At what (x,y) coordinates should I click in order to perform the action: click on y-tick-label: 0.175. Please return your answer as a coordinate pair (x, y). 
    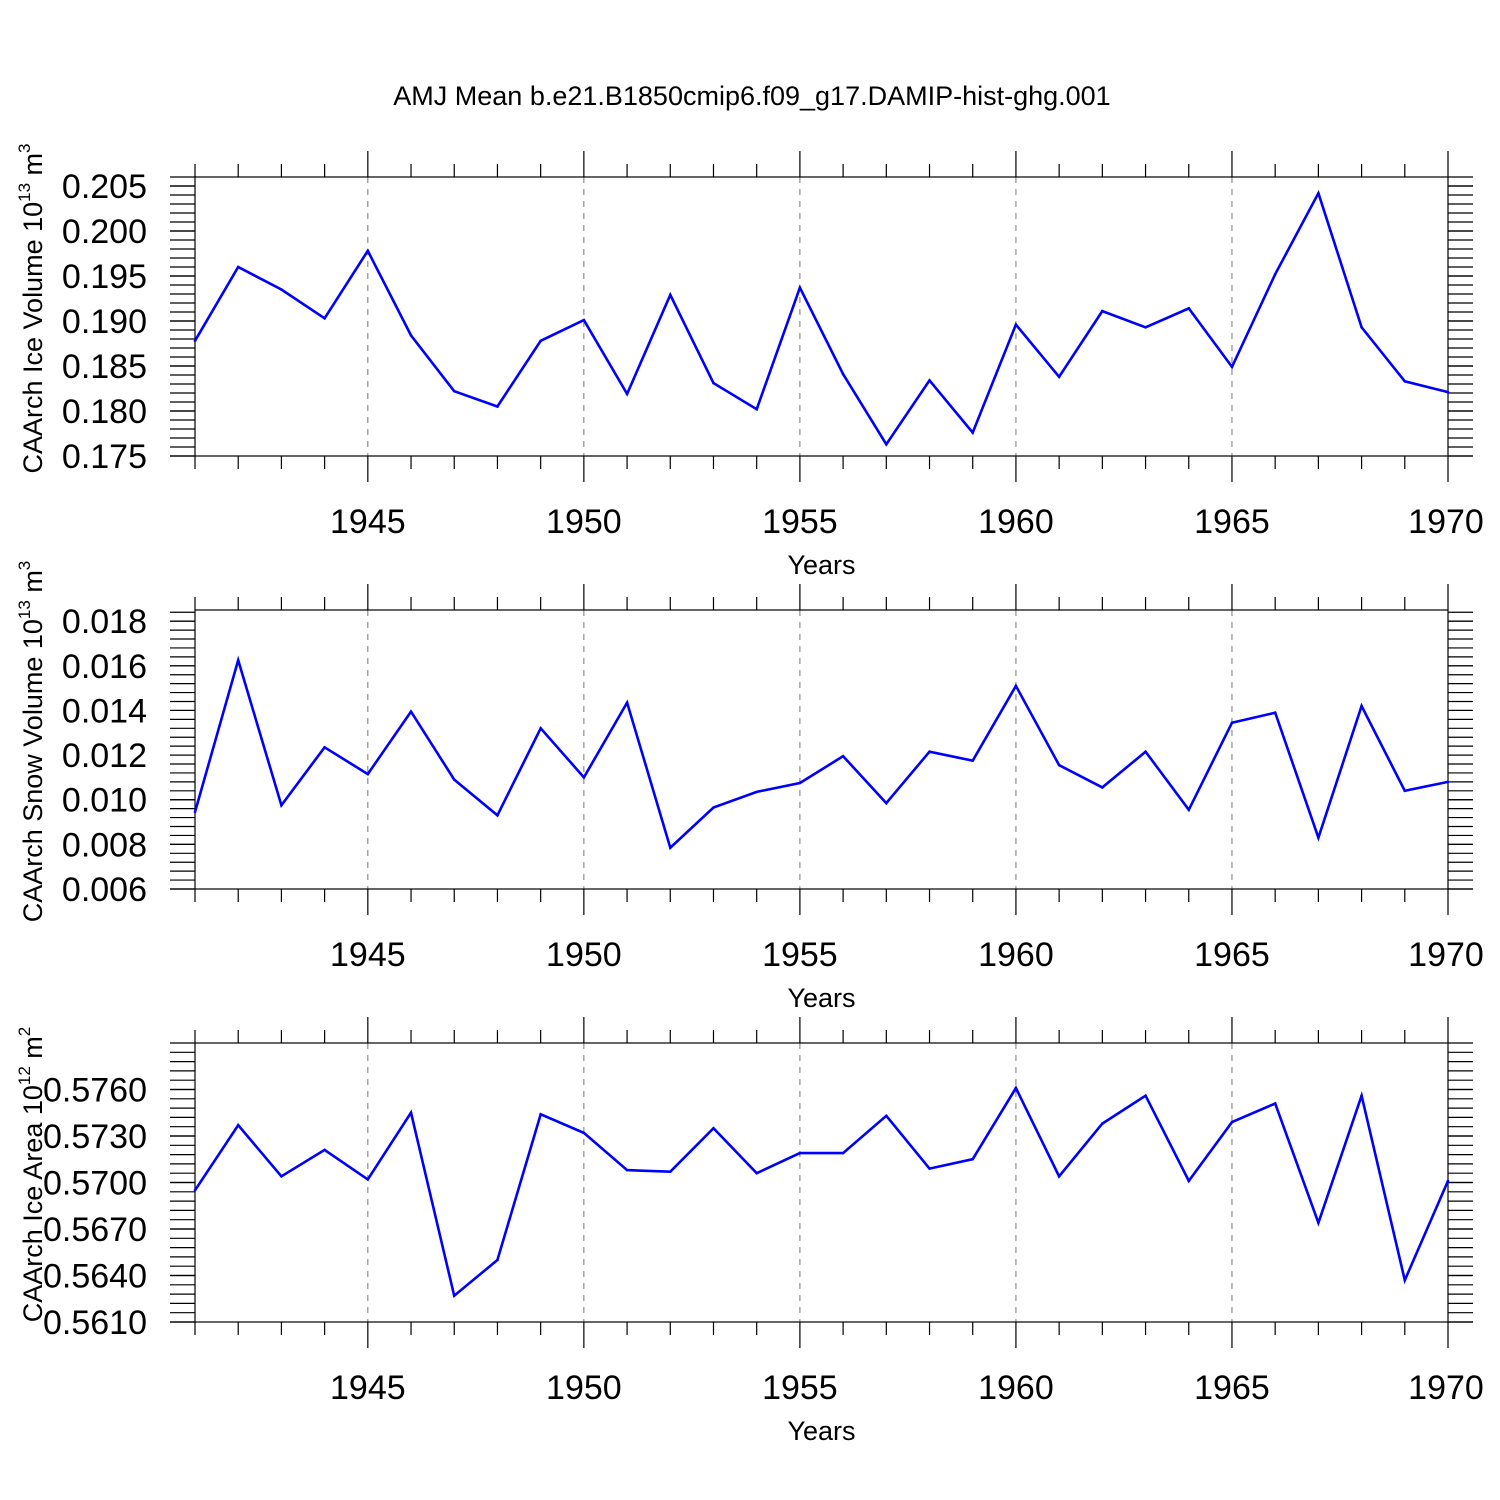
    Looking at the image, I should click on (104, 457).